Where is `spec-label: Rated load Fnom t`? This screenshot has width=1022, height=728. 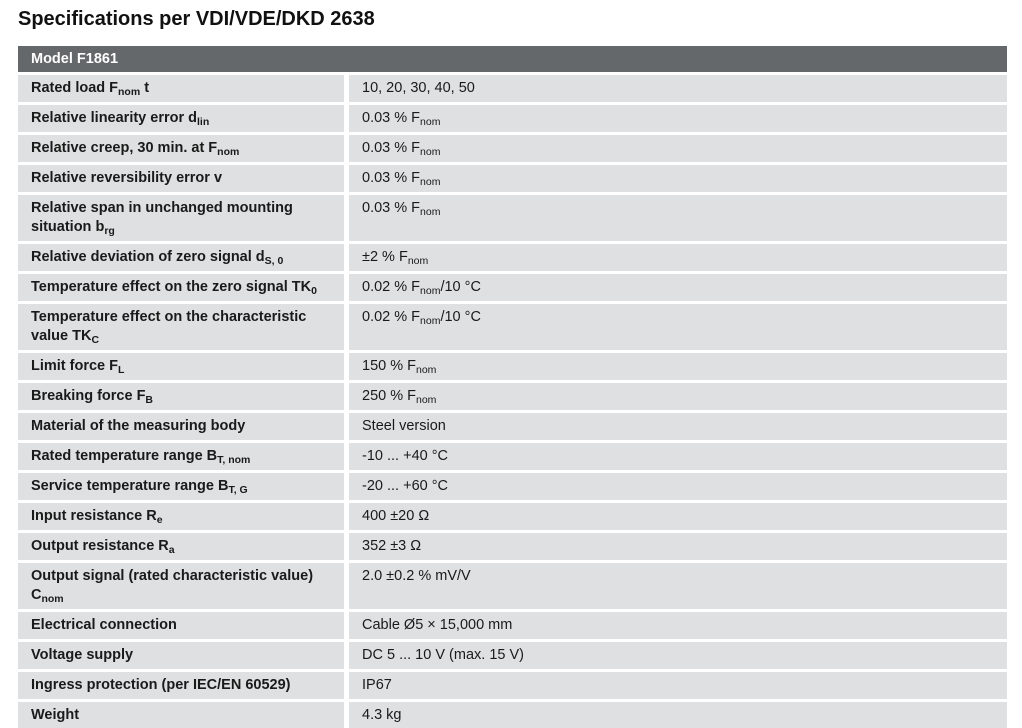 spec-label: Rated load Fnom t is located at coordinates (181, 88).